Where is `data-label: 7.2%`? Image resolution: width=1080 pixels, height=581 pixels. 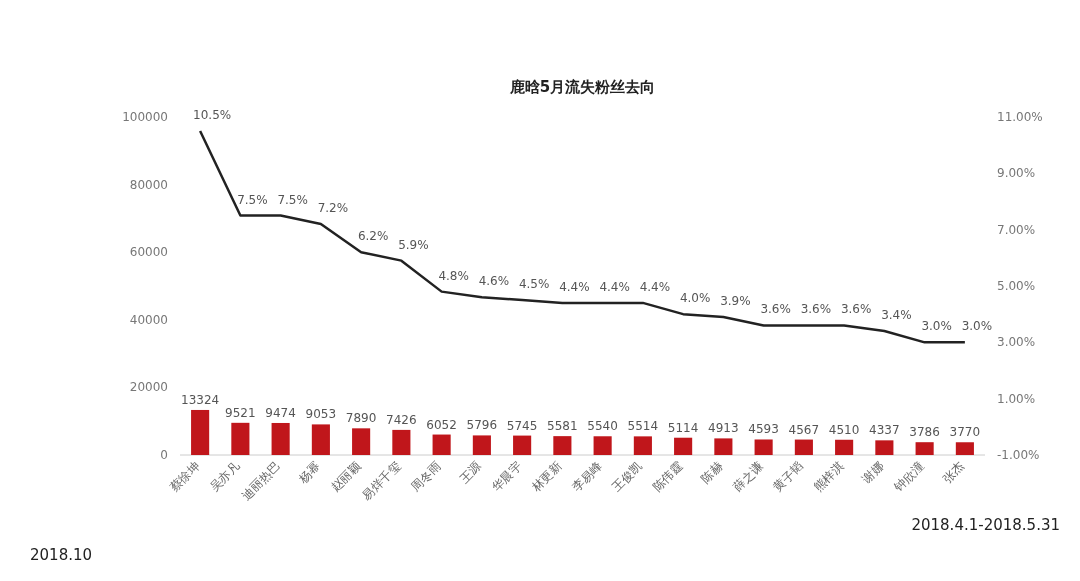
data-label: 7.2% is located at coordinates (333, 208).